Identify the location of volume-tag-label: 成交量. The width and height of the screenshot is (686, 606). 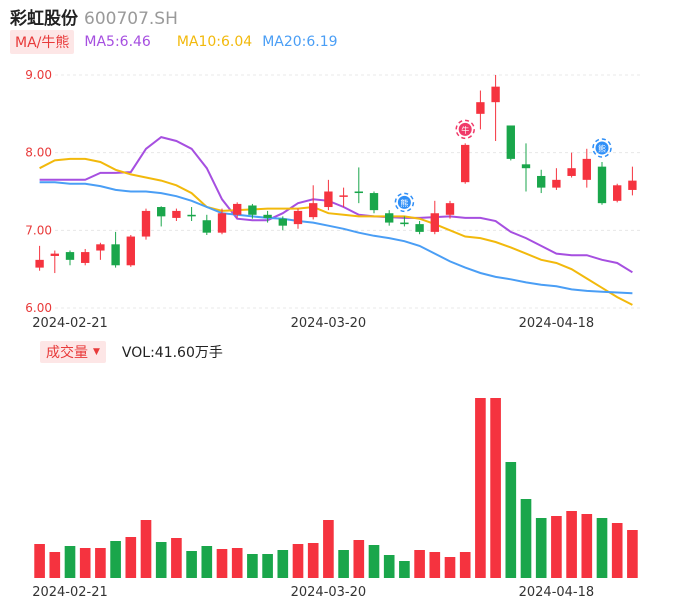
(67, 353).